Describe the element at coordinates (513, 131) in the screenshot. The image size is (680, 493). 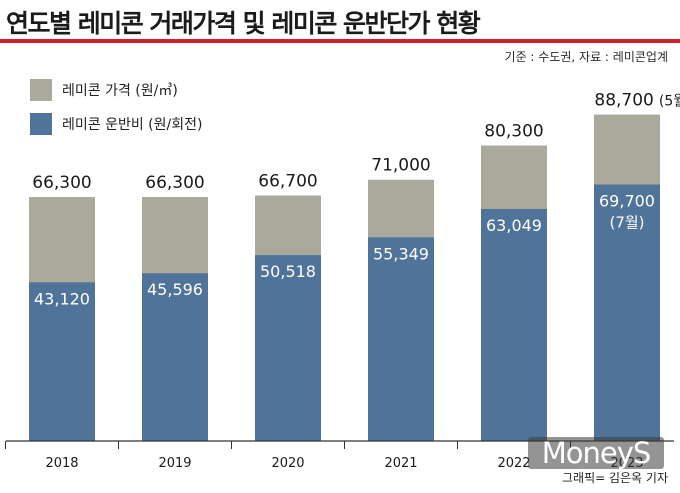
I see `price-label-year-2022: 80,300` at that location.